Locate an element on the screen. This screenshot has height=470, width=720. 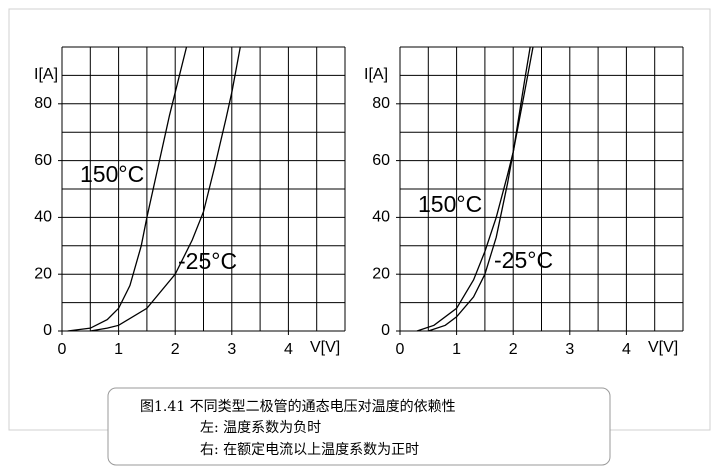
caption-line: 右: 在额定电流以上温度系数为正时 is located at coordinates (309, 450).